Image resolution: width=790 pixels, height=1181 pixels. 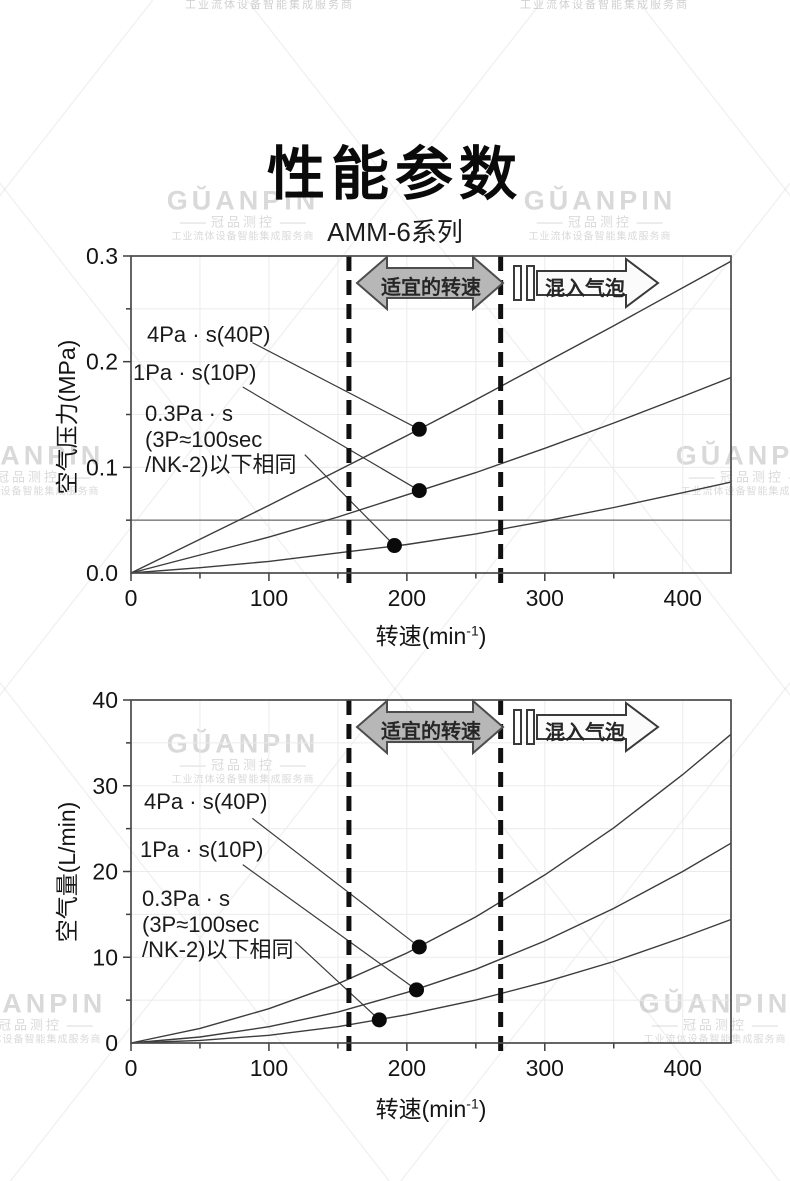 I want to click on y-tick-label: 10, so click(x=105, y=957).